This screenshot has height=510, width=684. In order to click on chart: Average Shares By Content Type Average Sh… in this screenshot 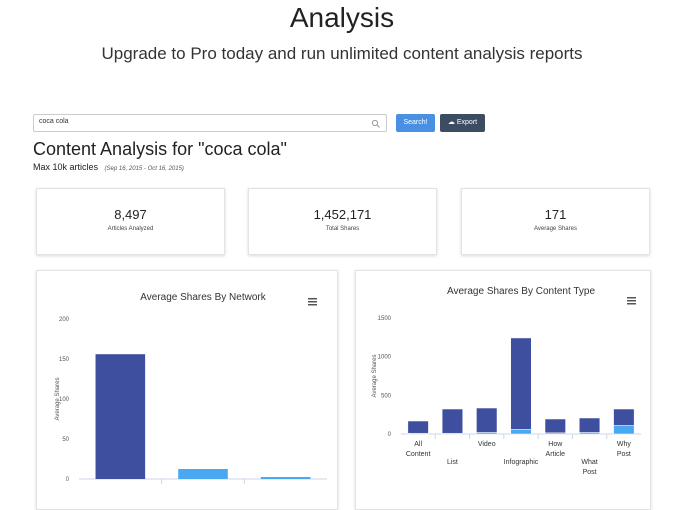, I will do `click(506, 381)`.